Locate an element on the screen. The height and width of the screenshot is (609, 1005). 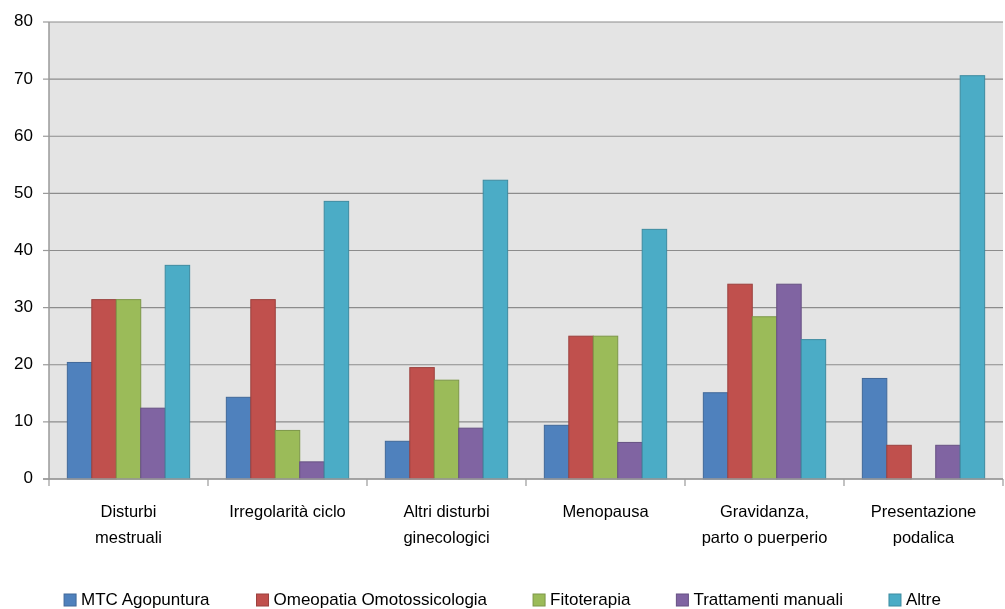
x-tick-label: Altri disturbi ginecologici is located at coordinates (446, 524).